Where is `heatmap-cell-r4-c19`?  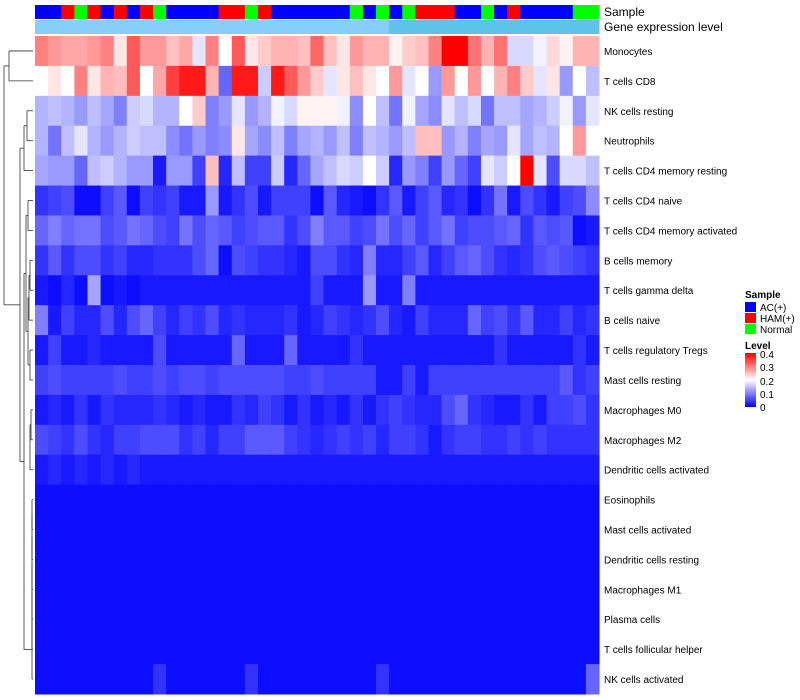
heatmap-cell-r4-c19 is located at coordinates (291, 171).